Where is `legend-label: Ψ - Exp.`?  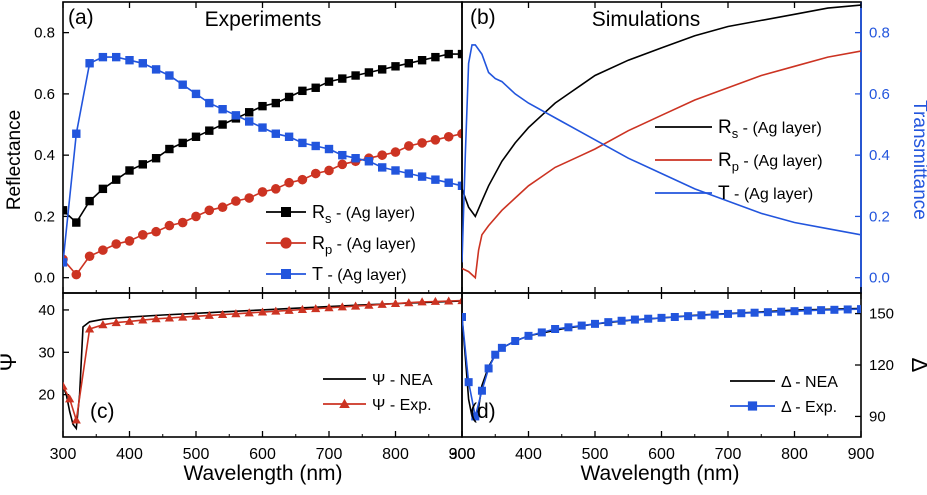
legend-label: Ψ - Exp. is located at coordinates (402, 405).